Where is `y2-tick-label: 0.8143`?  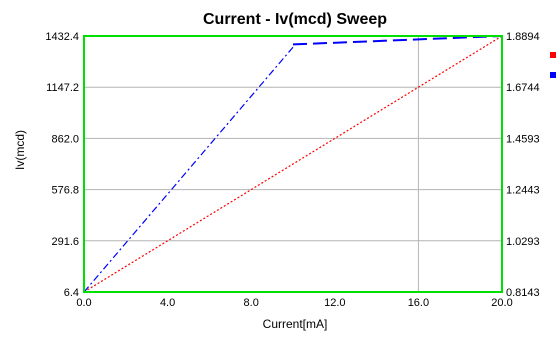 y2-tick-label: 0.8143 is located at coordinates (523, 293).